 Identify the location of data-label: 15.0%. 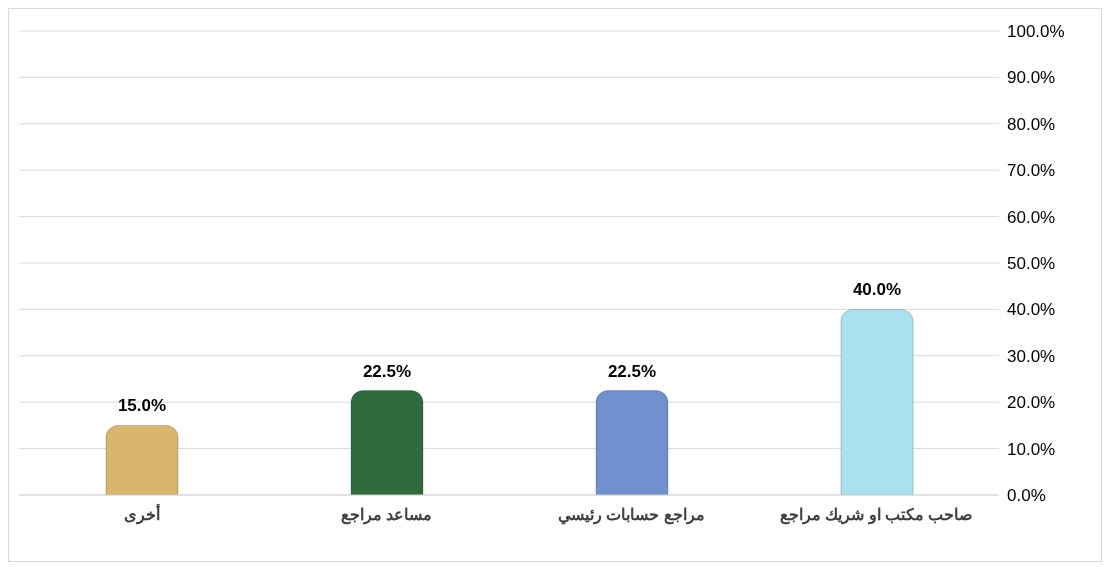
(142, 406).